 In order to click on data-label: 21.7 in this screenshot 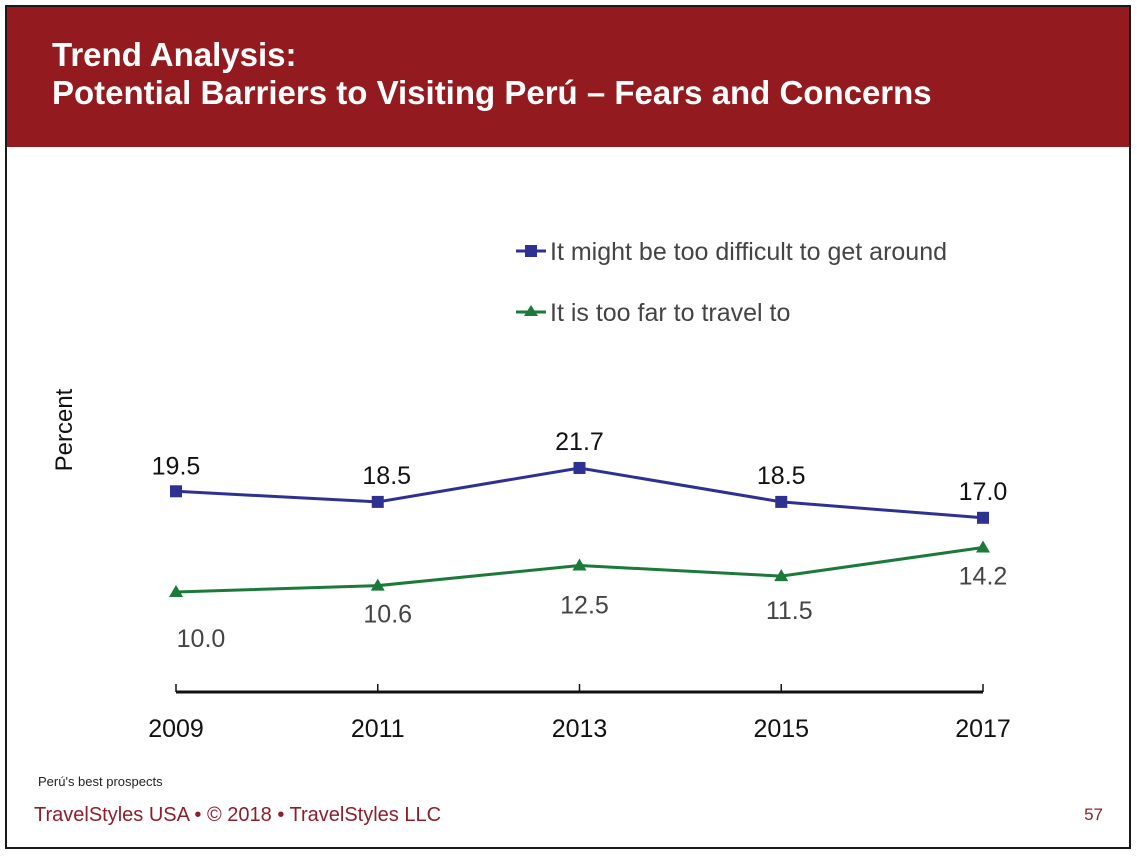, I will do `click(579, 442)`.